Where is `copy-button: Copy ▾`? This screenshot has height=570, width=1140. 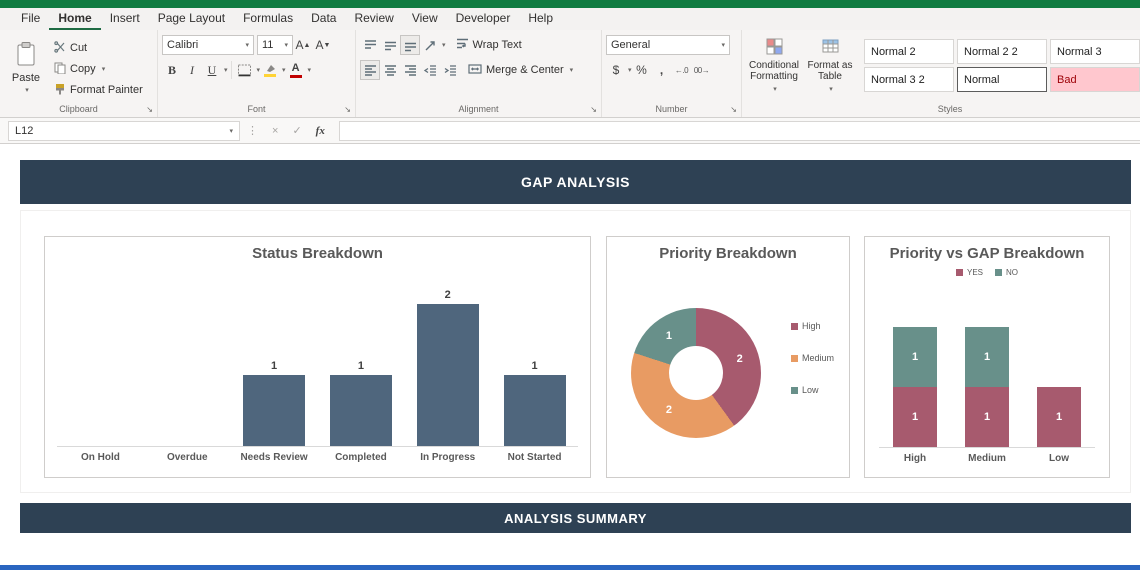
copy-button: Copy ▾ is located at coordinates (98, 69).